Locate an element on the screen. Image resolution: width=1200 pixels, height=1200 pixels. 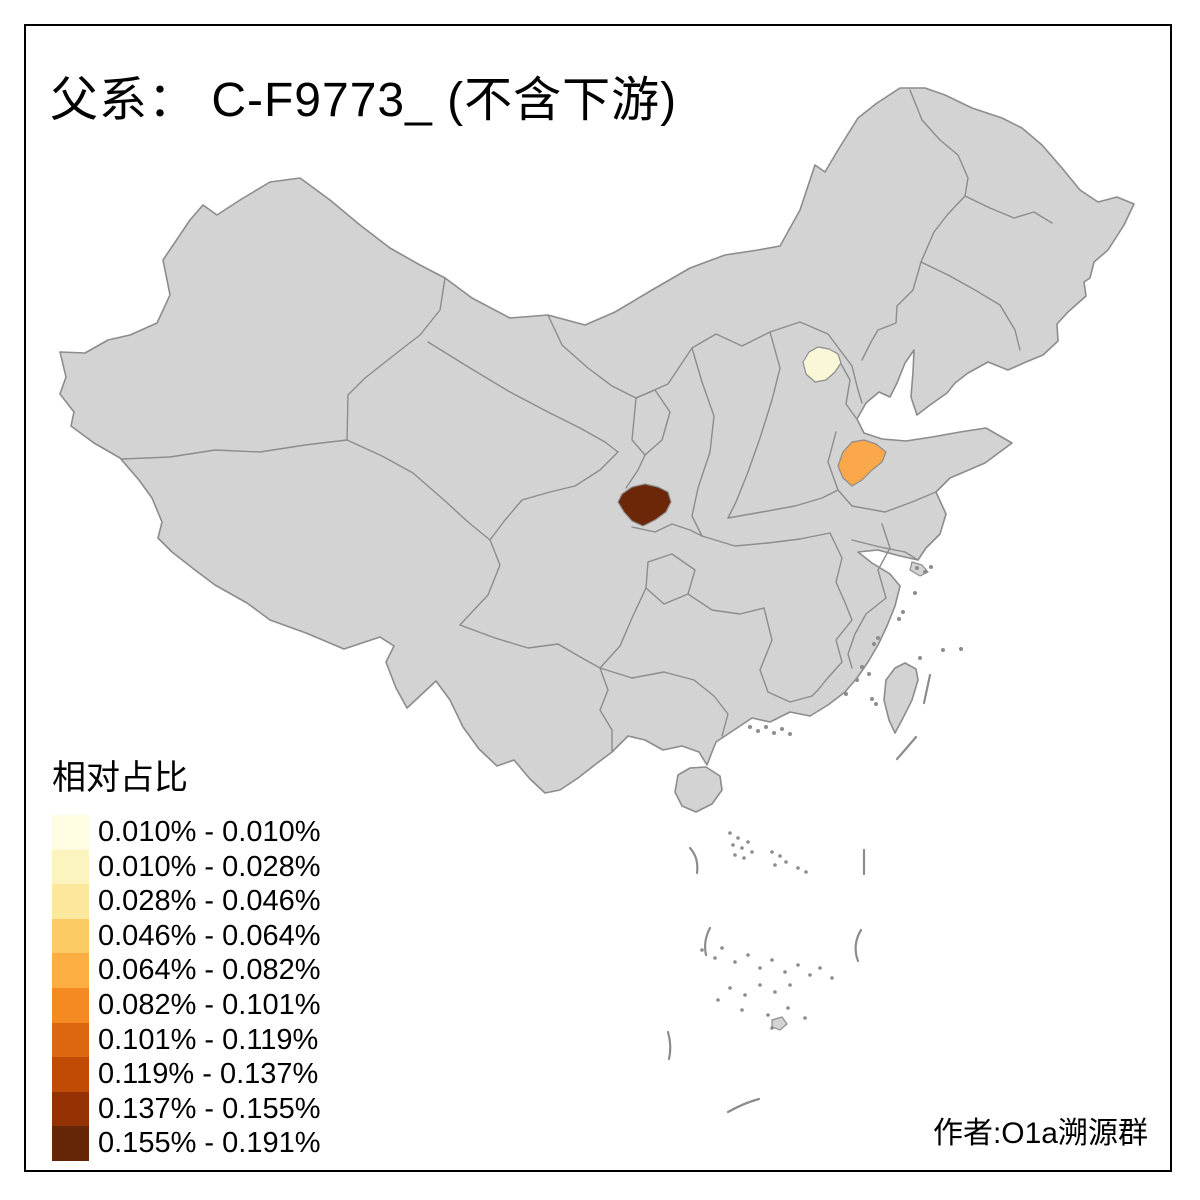
border-shandong-south is located at coordinates (894, 502).